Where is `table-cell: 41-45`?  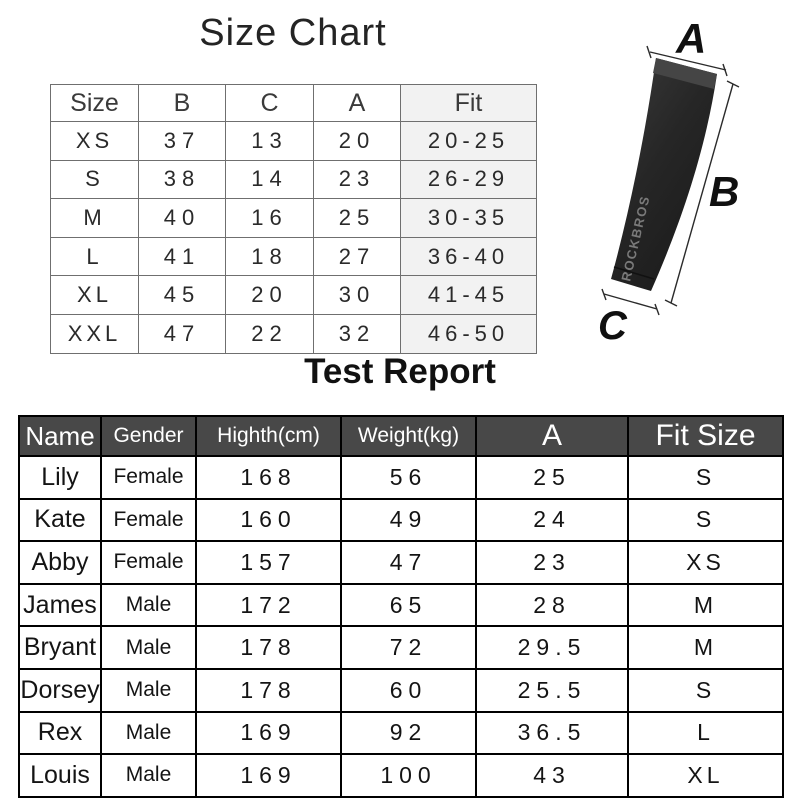
table-cell: 41-45 is located at coordinates (468, 295).